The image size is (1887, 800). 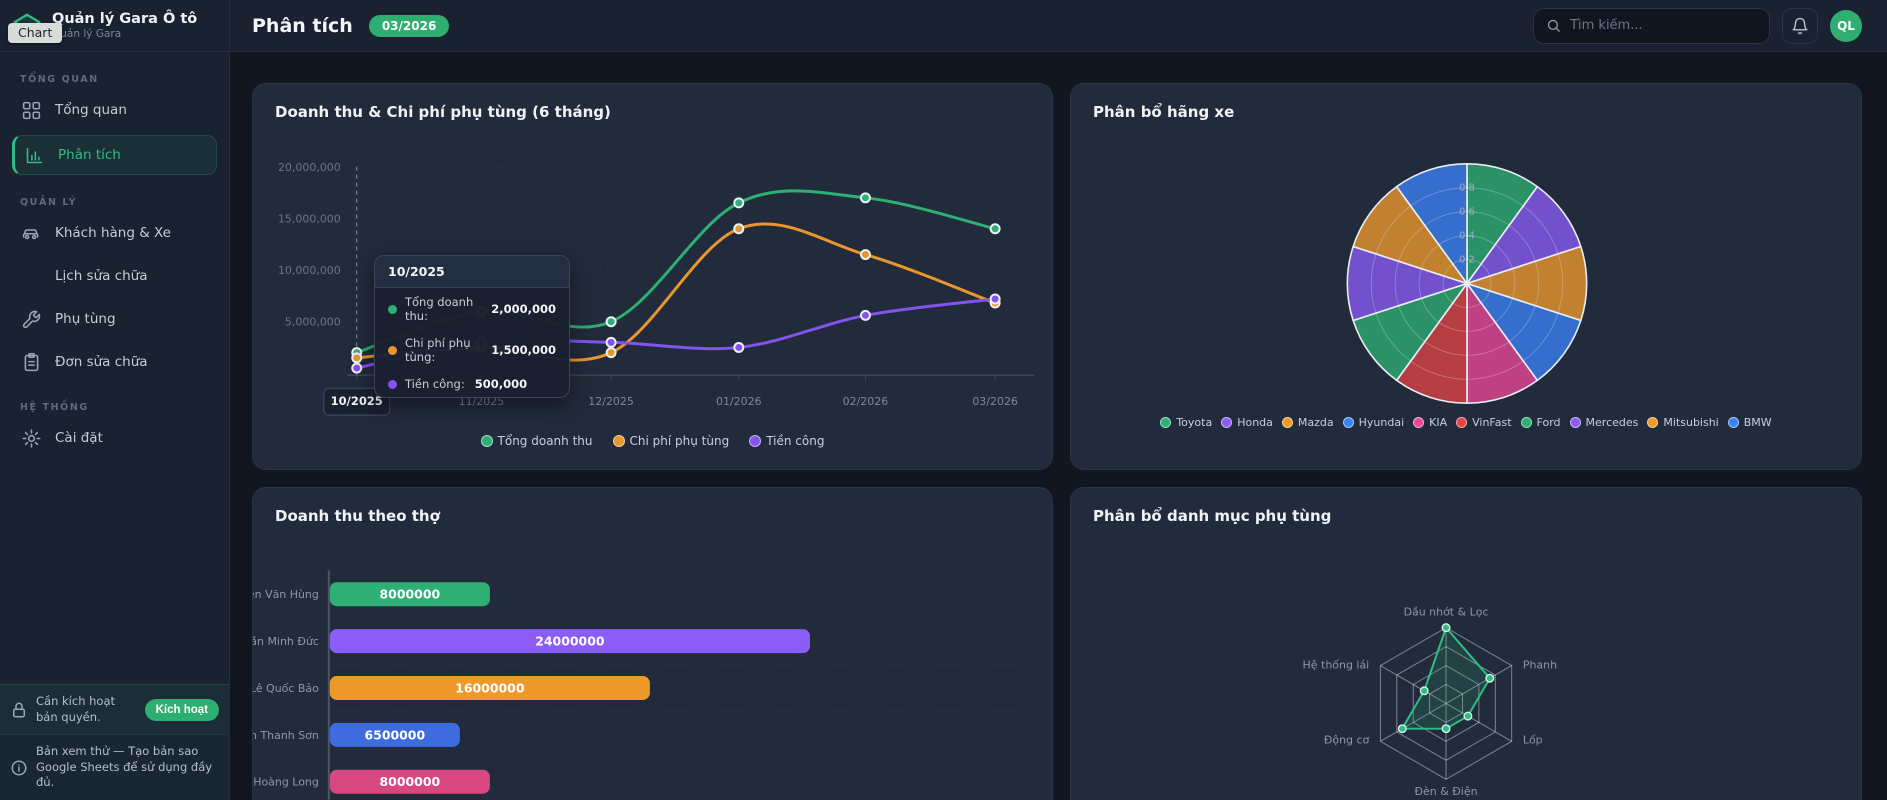 I want to click on radar-grid-ring, so click(x=1446, y=703).